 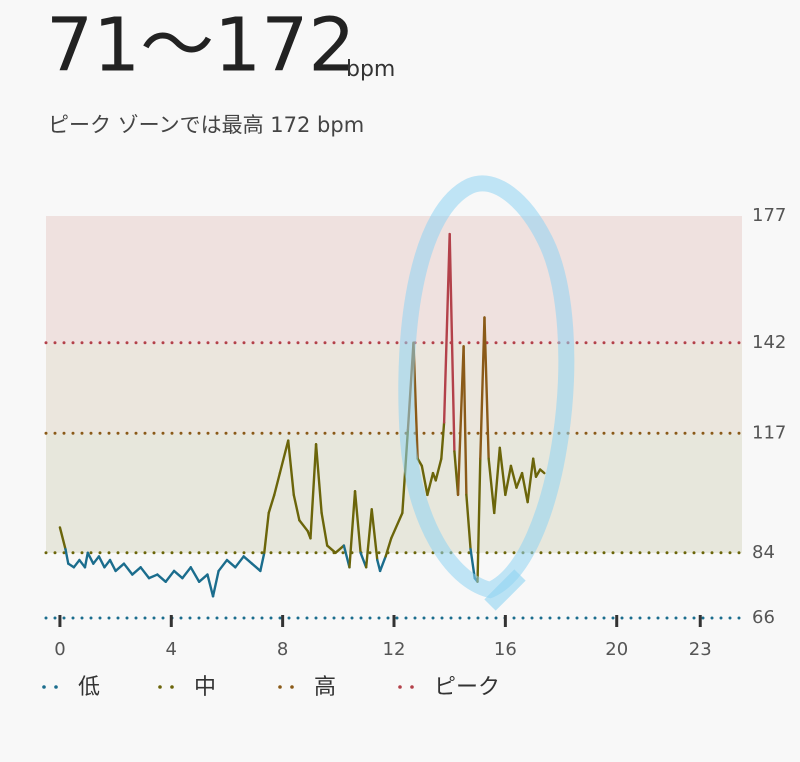 I want to click on legend-item: 中, so click(x=187, y=687).